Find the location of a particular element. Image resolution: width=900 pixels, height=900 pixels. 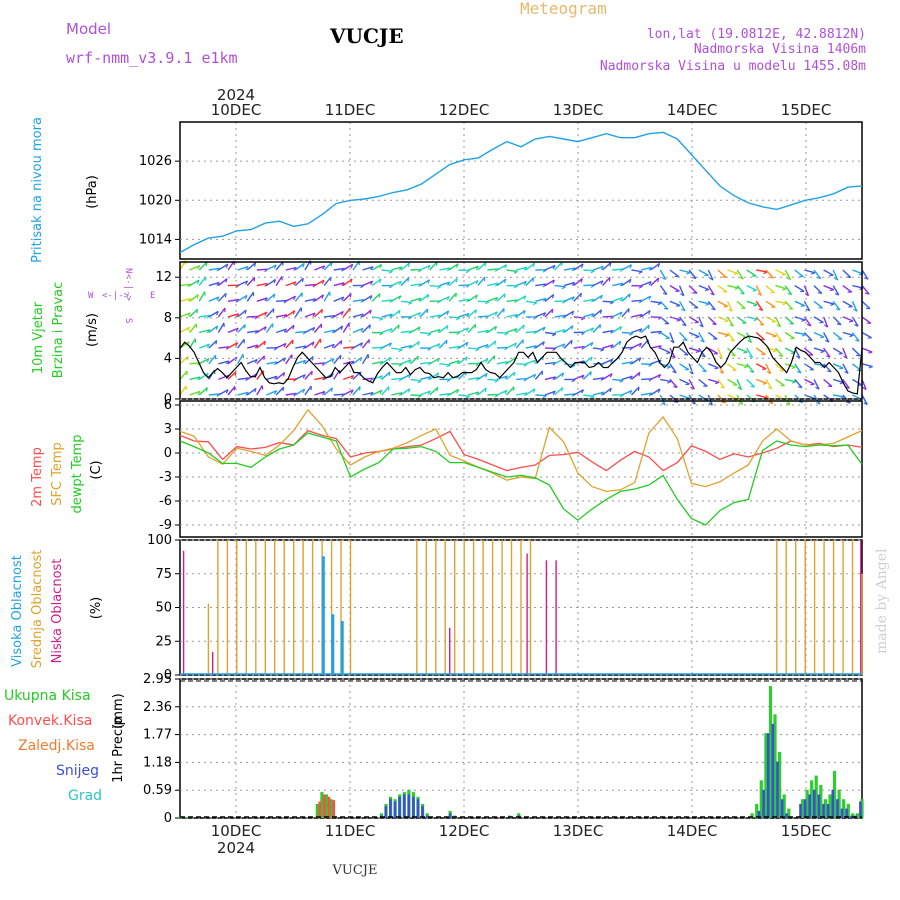

pressure-ylabel: Pritisak na nivou mora is located at coordinates (37, 190).